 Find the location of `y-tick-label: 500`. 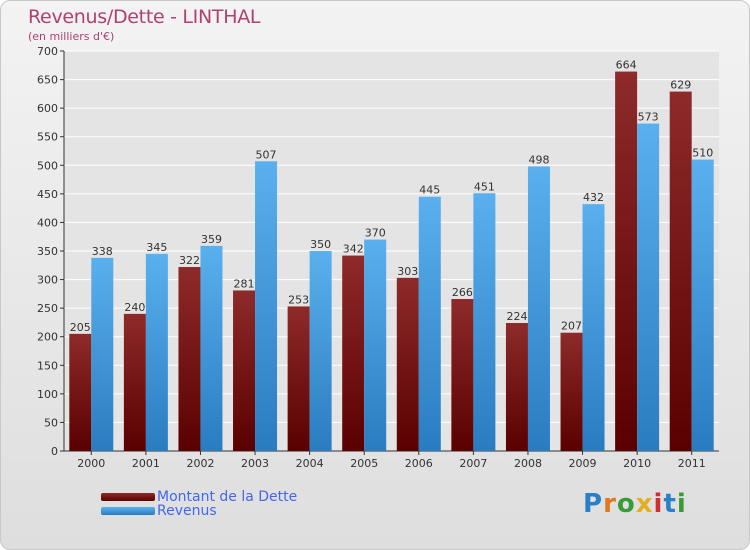

y-tick-label: 500 is located at coordinates (47, 165).